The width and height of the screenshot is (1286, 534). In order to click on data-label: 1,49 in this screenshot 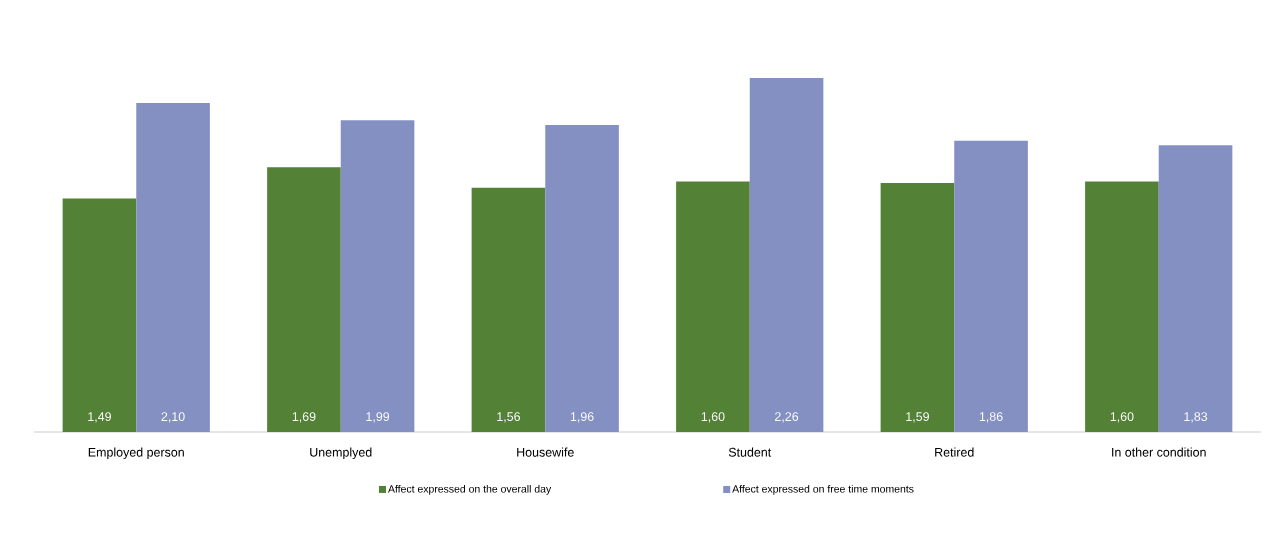, I will do `click(99, 417)`.